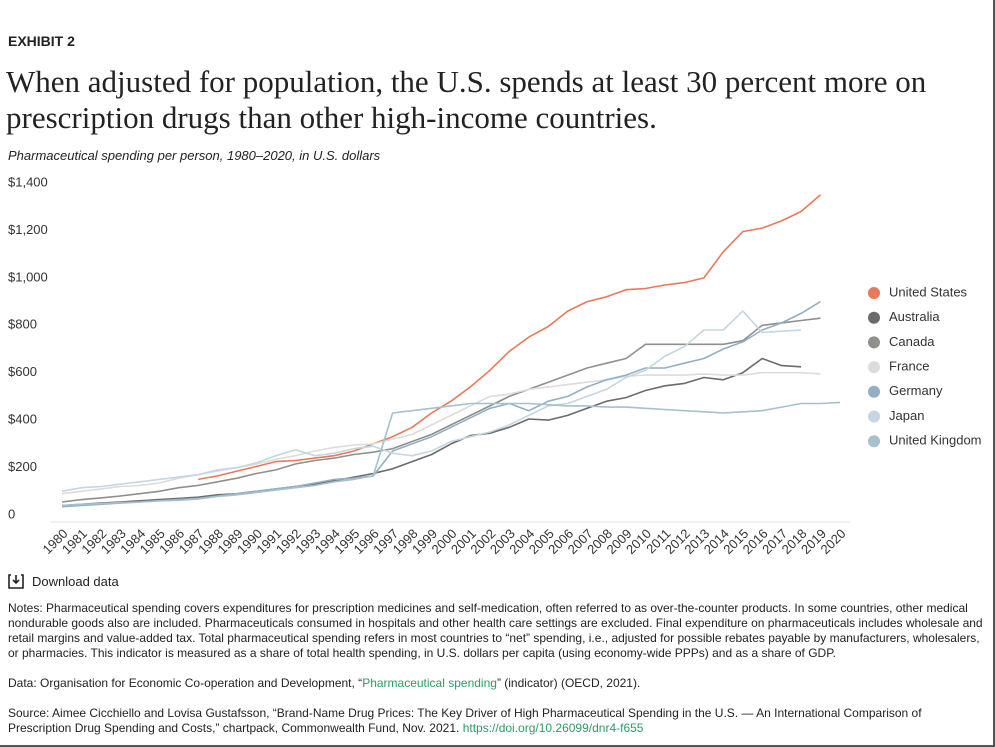  Describe the element at coordinates (22, 324) in the screenshot. I see `y-tick-label: $800` at that location.